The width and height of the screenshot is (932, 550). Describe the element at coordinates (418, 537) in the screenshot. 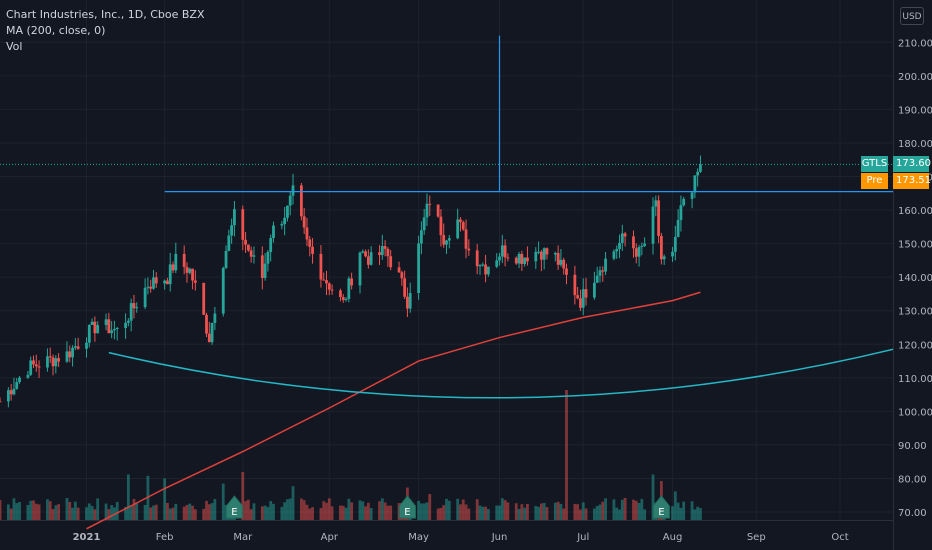

I see `x-tick-label: May` at that location.